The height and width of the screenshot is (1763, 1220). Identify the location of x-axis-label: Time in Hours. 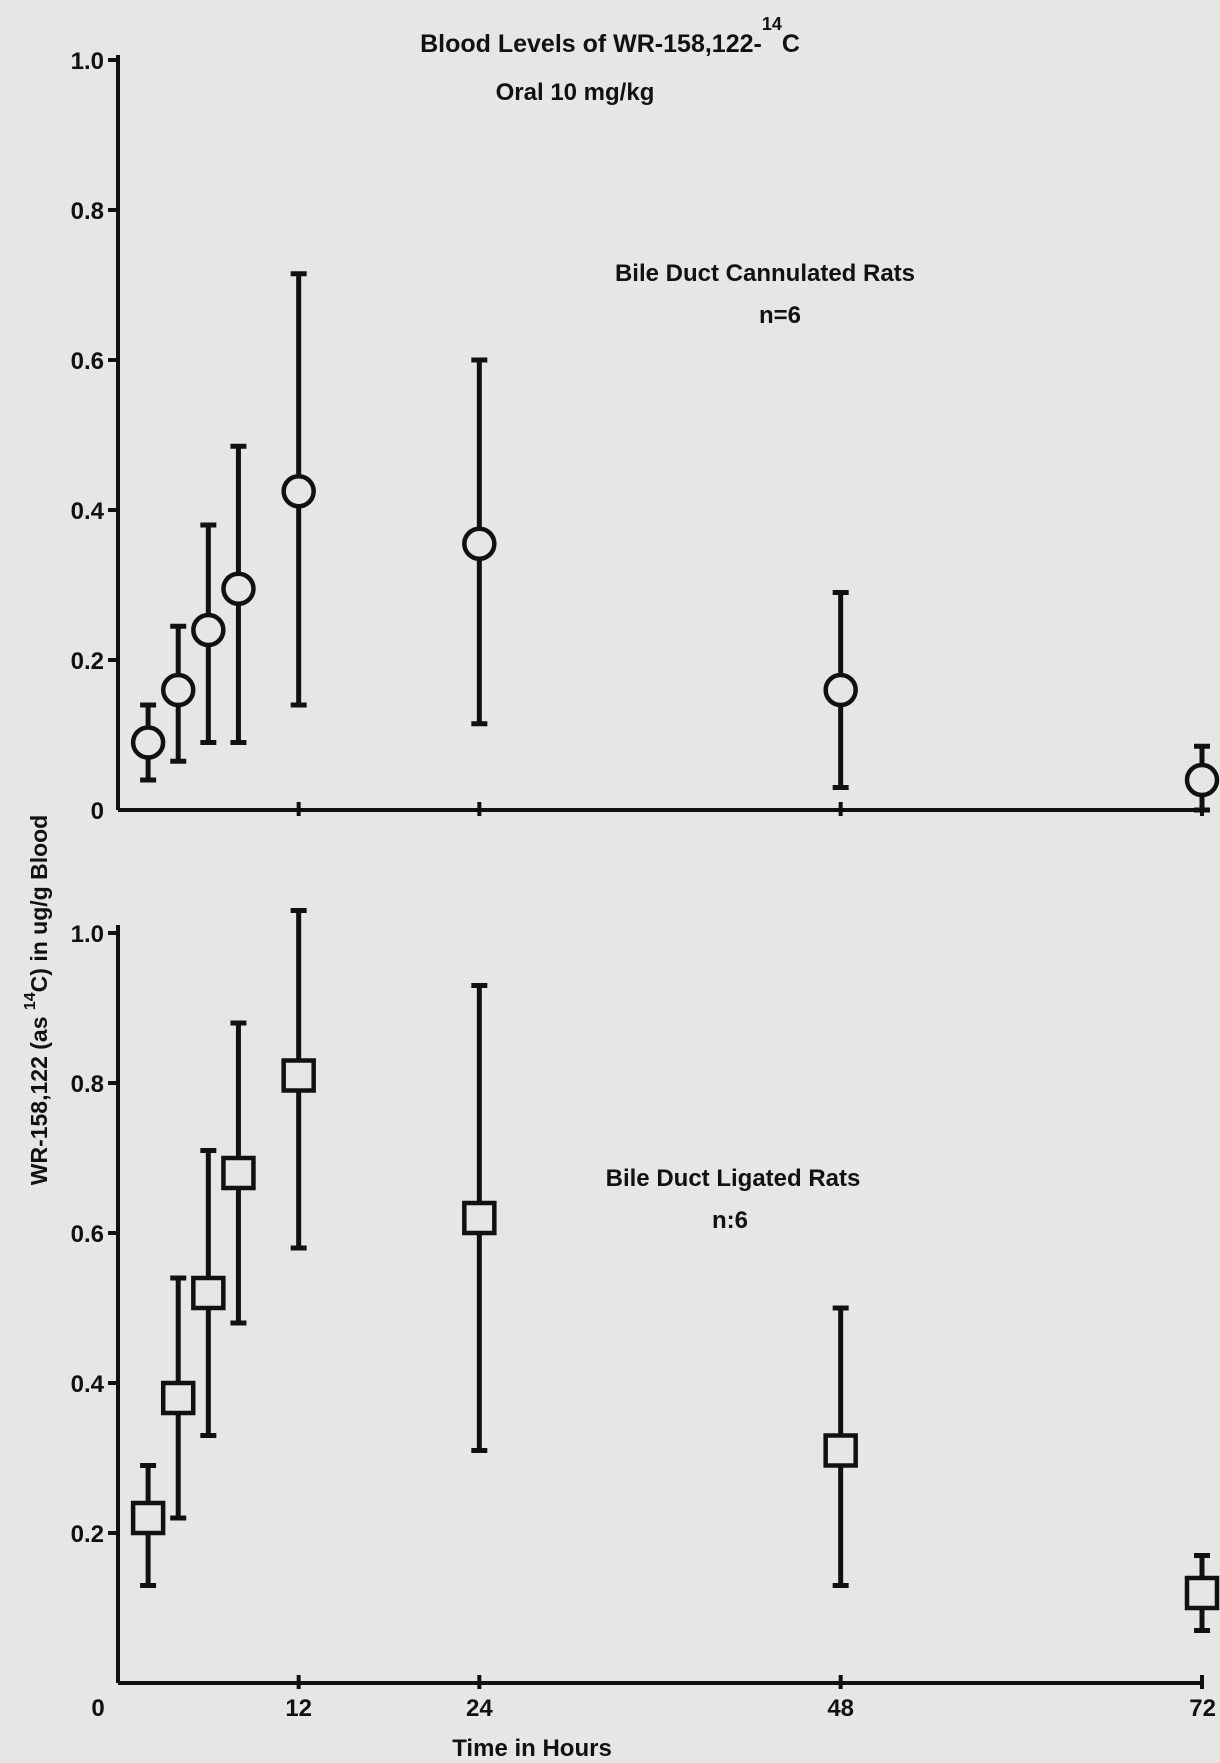
(532, 1748).